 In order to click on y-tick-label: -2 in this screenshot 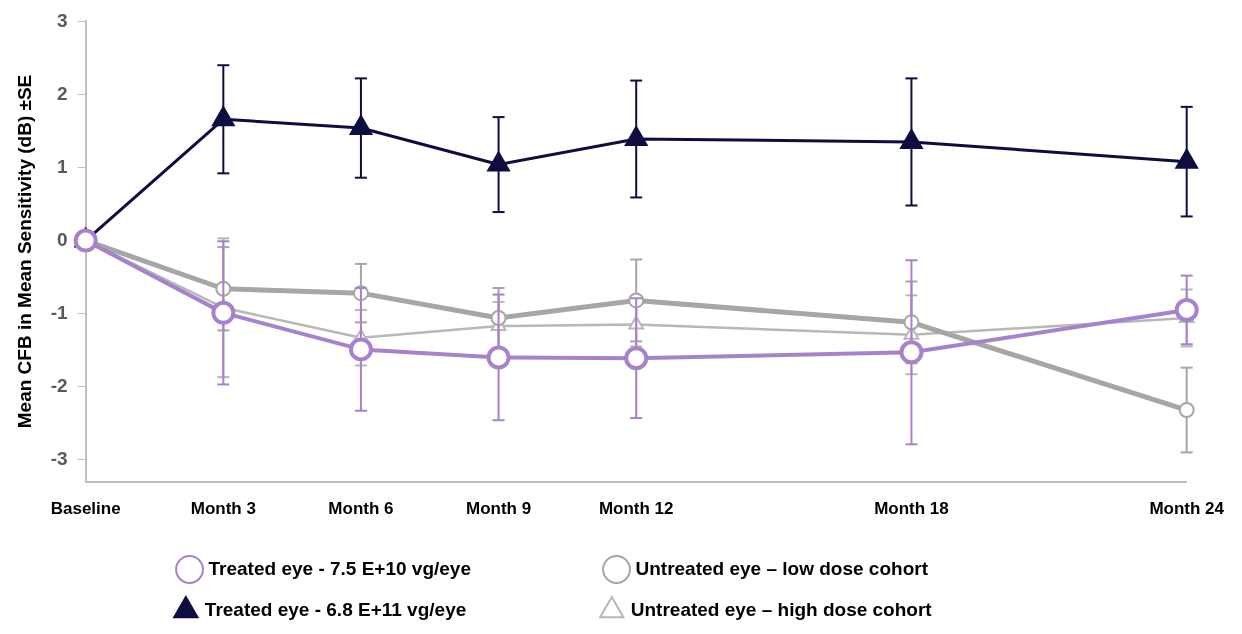, I will do `click(59, 385)`.